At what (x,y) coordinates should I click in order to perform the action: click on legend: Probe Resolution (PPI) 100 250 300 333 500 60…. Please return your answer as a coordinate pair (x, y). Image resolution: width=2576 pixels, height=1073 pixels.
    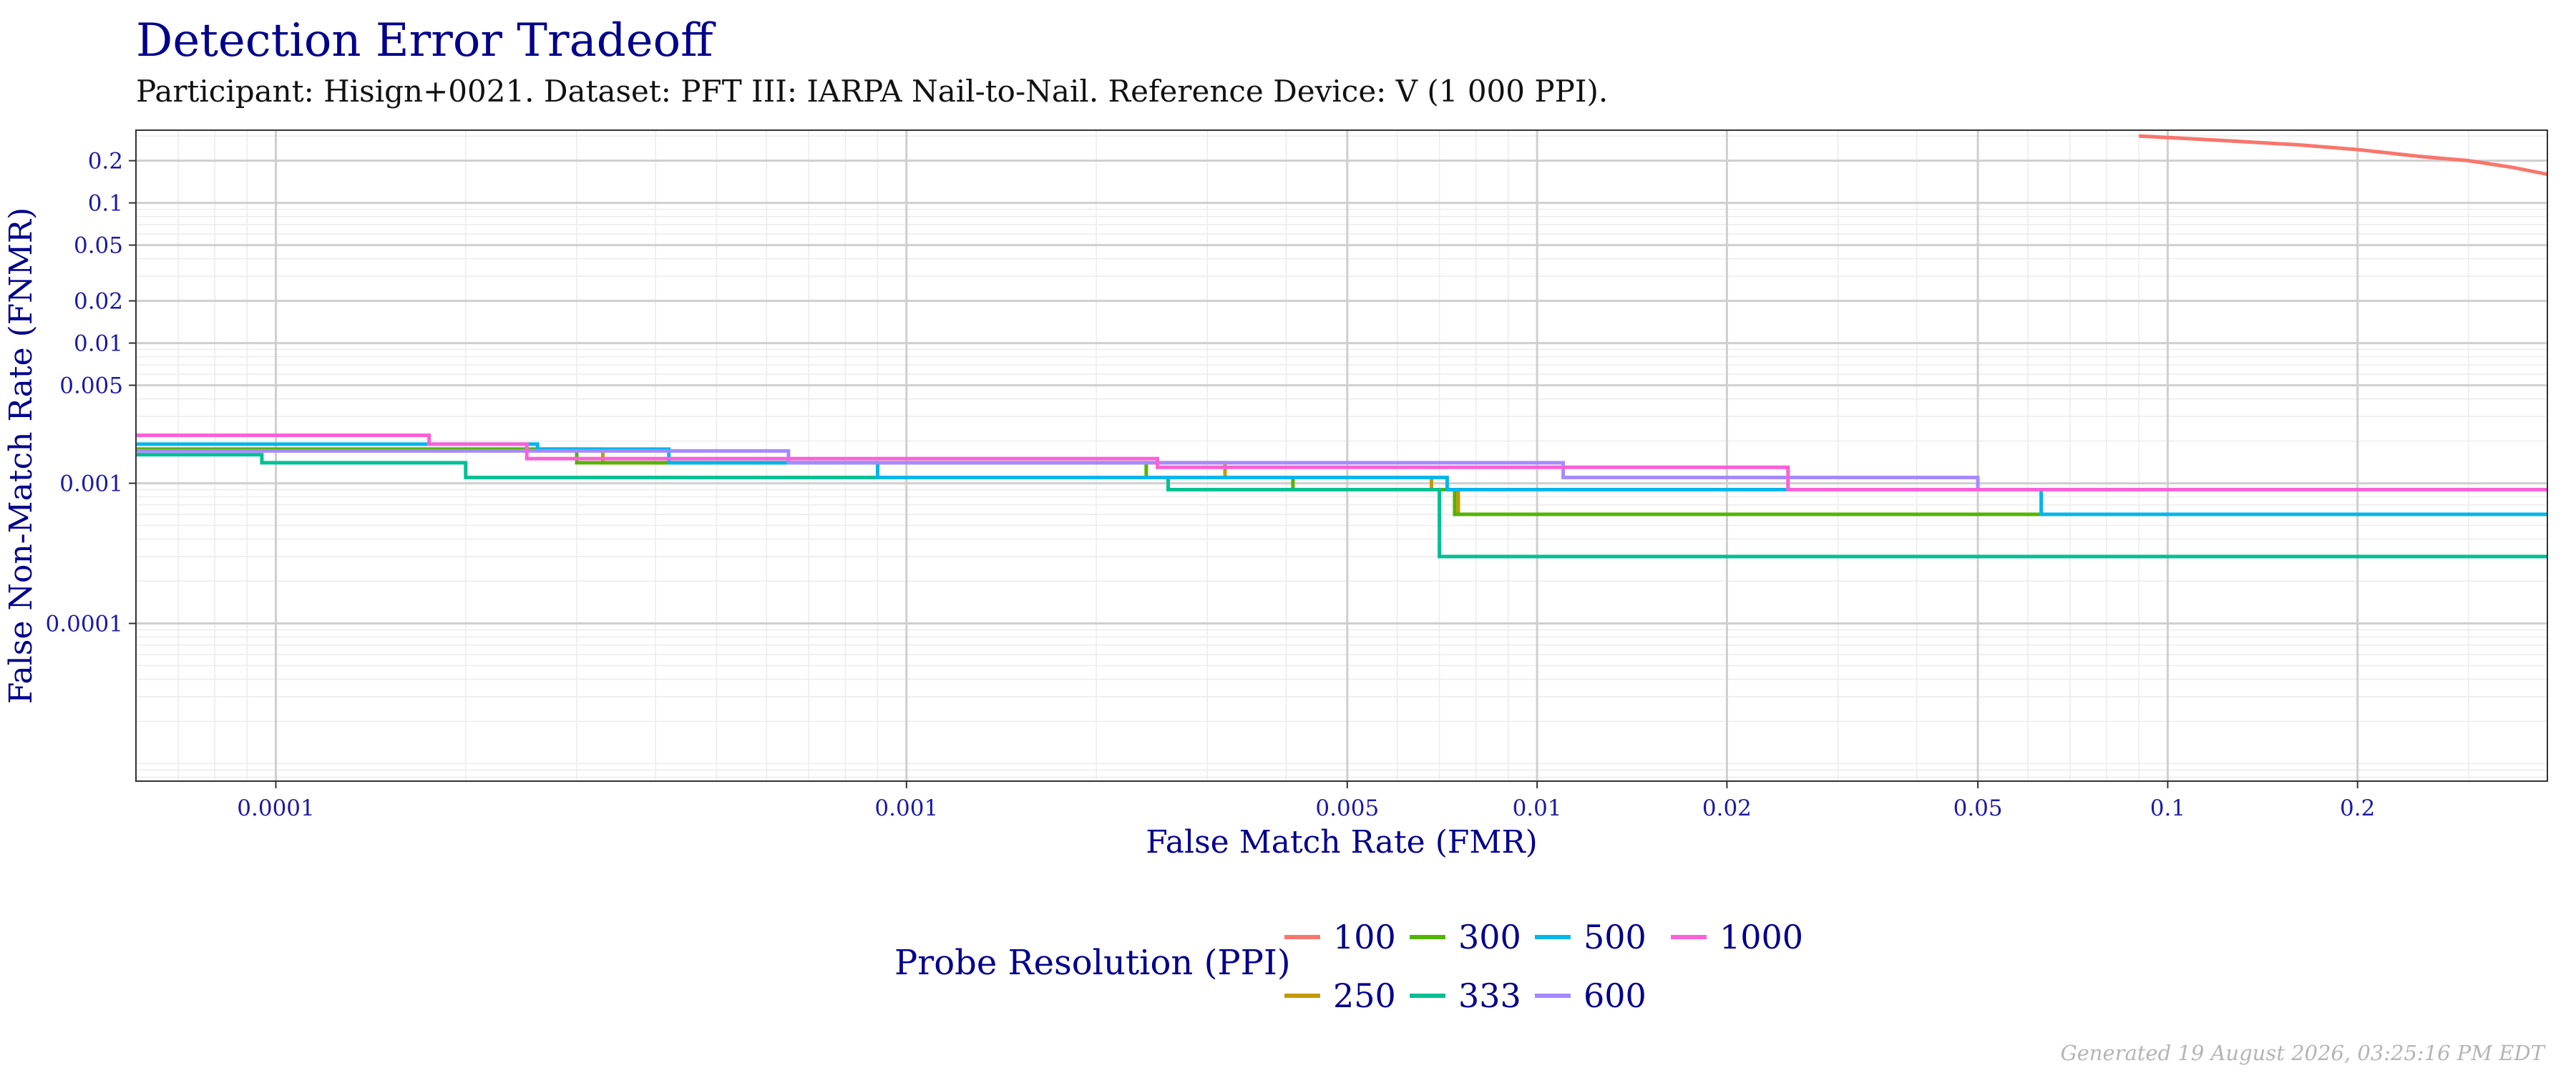
    Looking at the image, I should click on (1348, 966).